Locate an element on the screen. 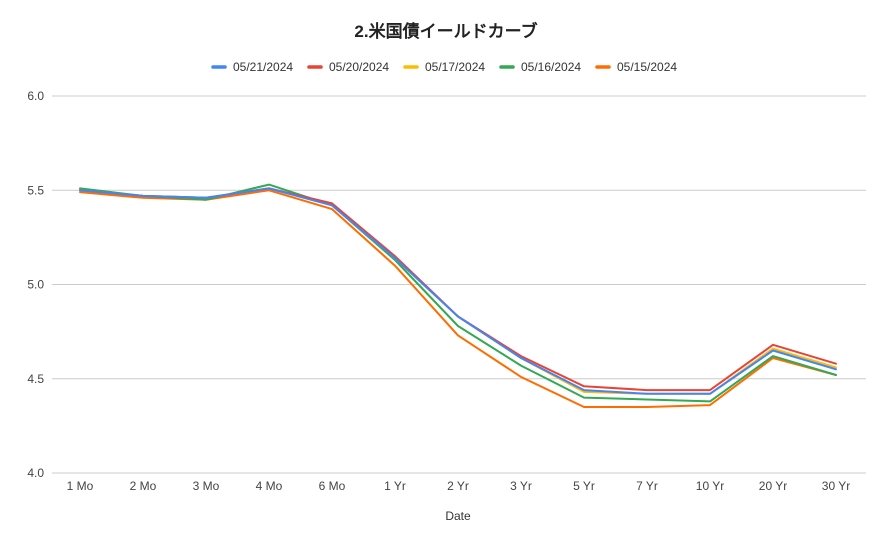  x-tick-label: 10 Yr is located at coordinates (710, 486).